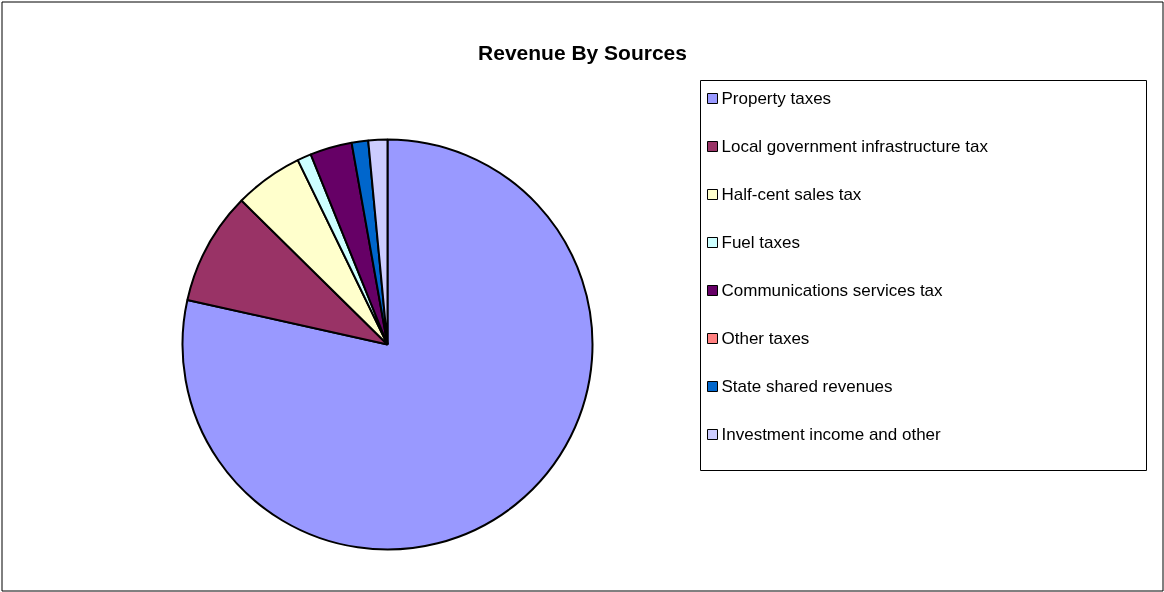 The height and width of the screenshot is (592, 1164). Describe the element at coordinates (776, 98) in the screenshot. I see `legend-label: Property taxes` at that location.